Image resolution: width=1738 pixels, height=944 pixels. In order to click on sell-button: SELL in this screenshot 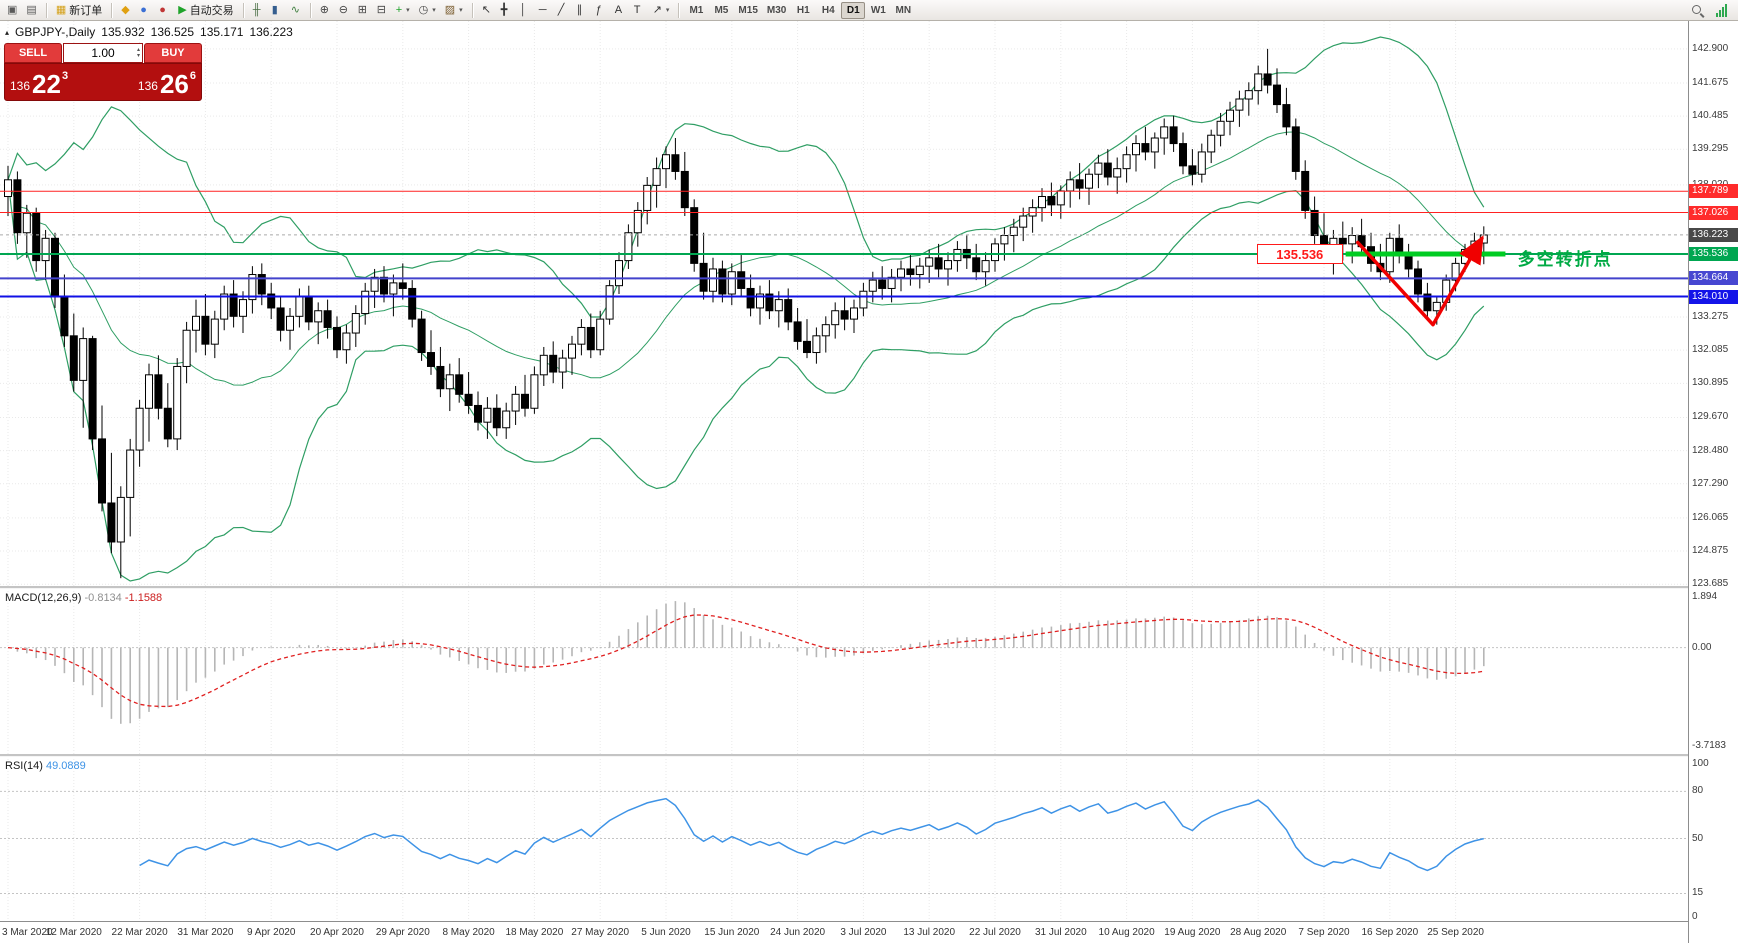, I will do `click(33, 53)`.